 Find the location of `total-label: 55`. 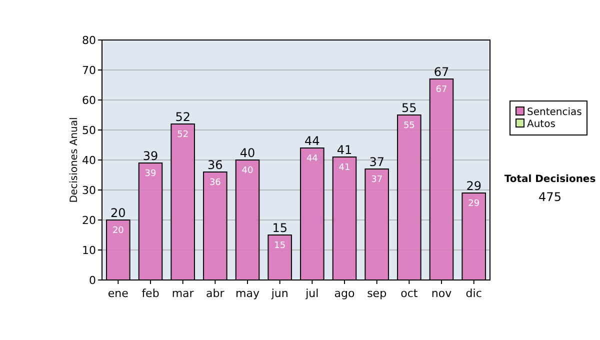

total-label: 55 is located at coordinates (409, 108).